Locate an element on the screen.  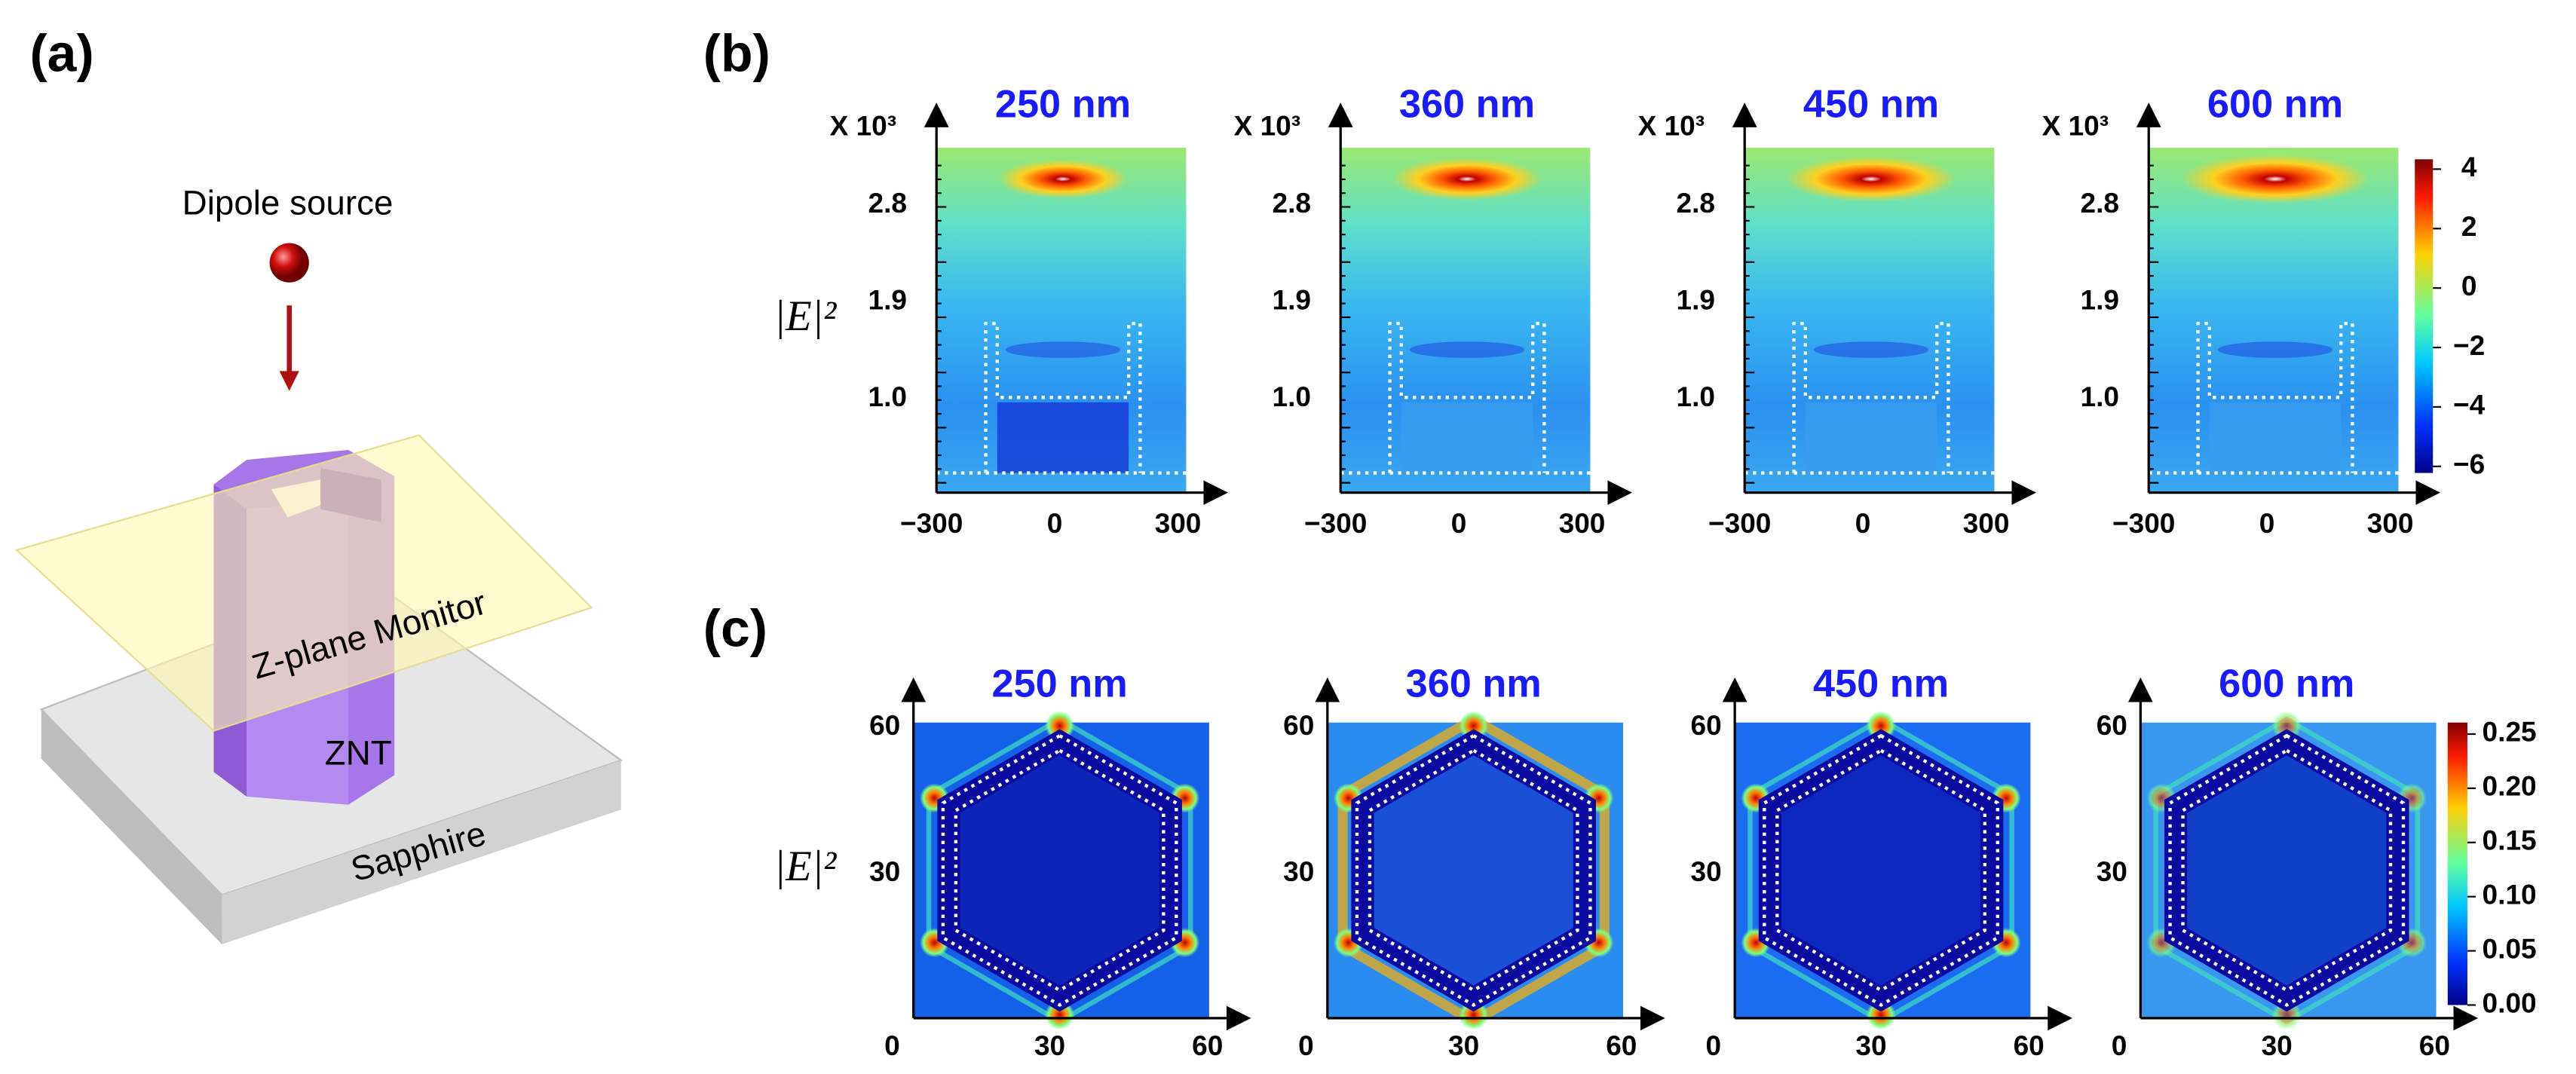
panel-label: (c) is located at coordinates (735, 627).